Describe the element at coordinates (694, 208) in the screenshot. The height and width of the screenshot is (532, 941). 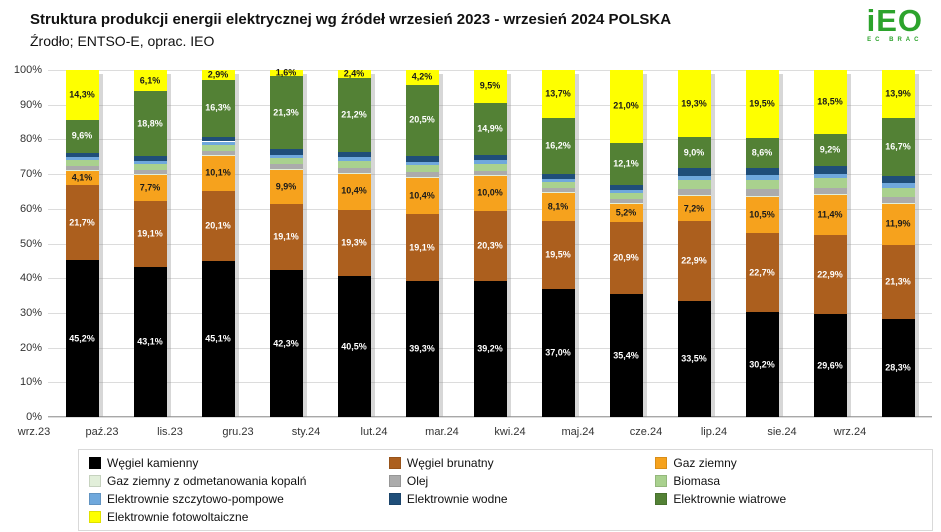
I see `bar-segment-label: 7,2%` at that location.